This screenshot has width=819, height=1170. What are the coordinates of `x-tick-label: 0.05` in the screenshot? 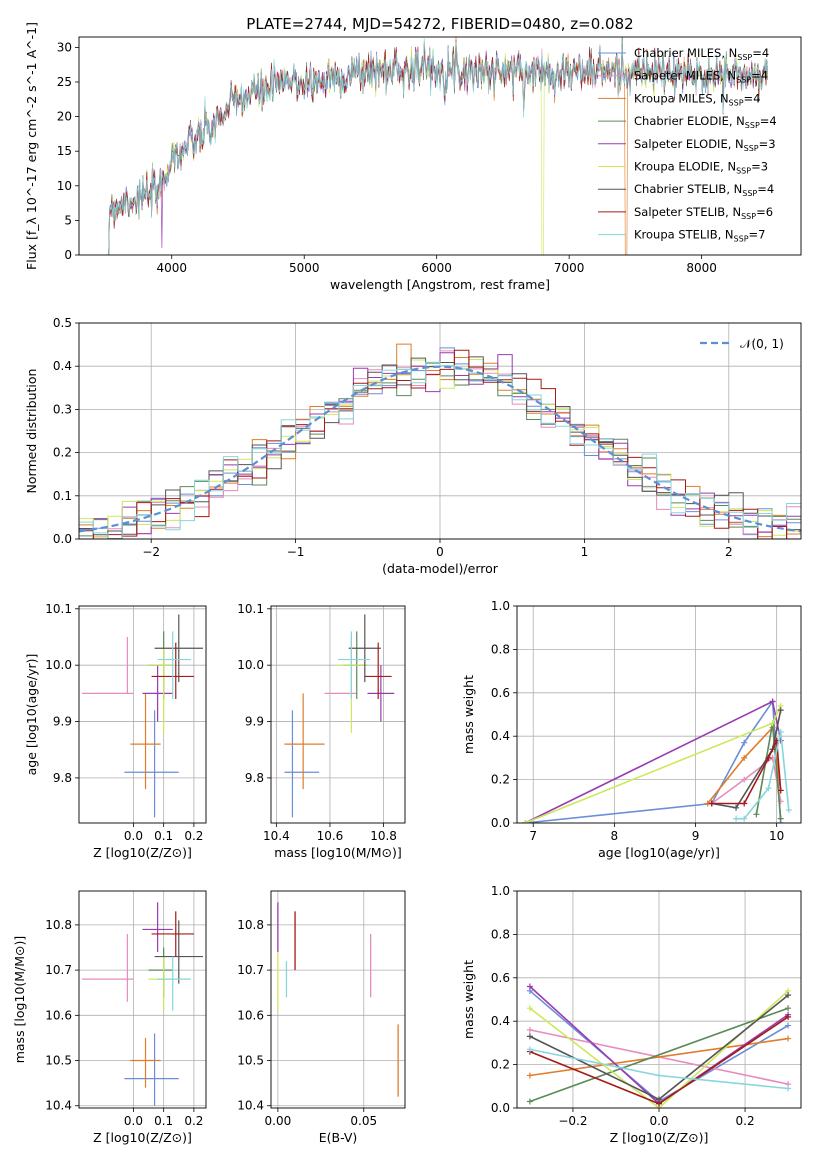 It's located at (363, 1121).